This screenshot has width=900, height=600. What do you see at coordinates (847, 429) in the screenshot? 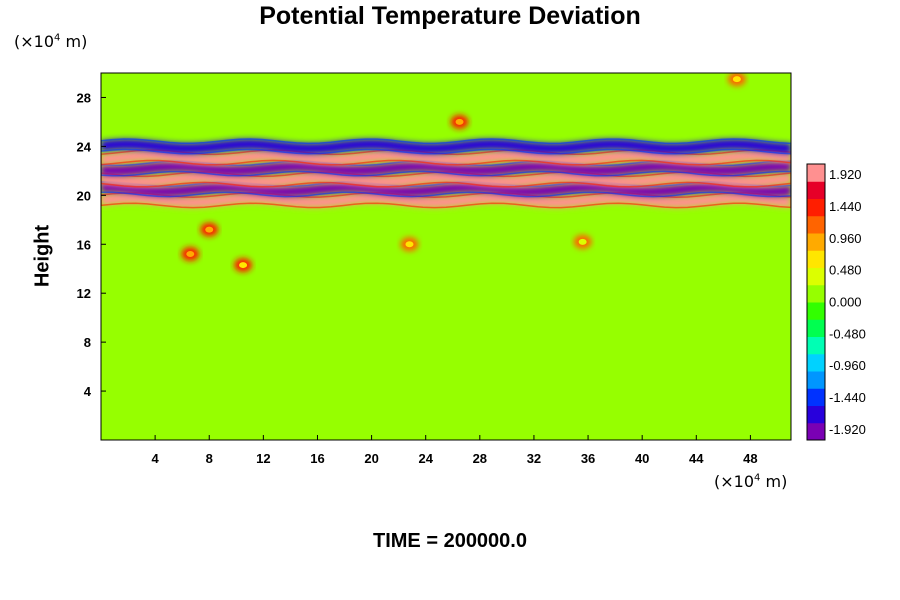
I see `colorbar-tick-label: -1.920` at bounding box center [847, 429].